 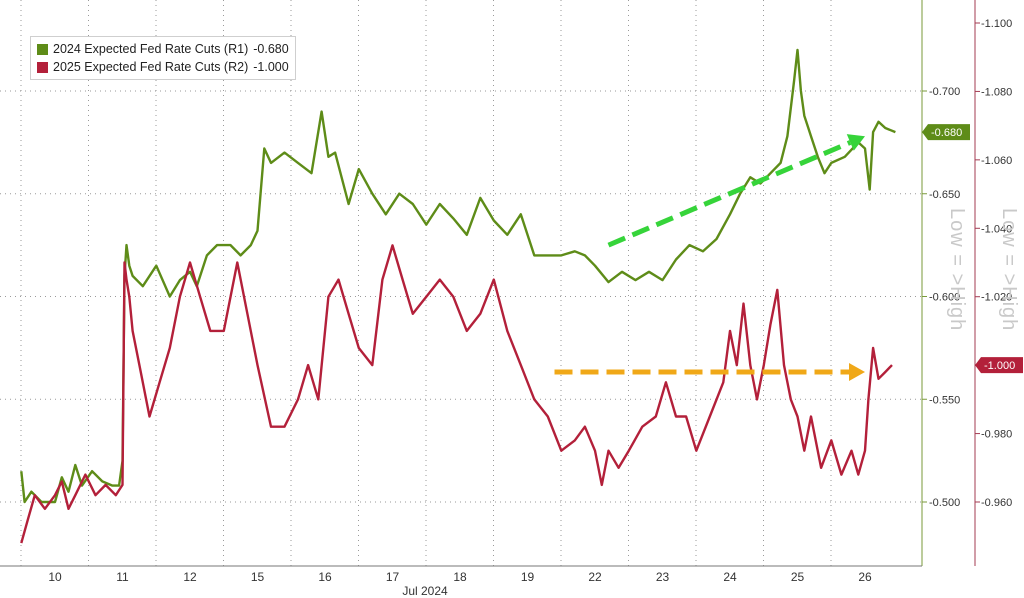 I want to click on legend-value-2024: -0.680, so click(x=271, y=49).